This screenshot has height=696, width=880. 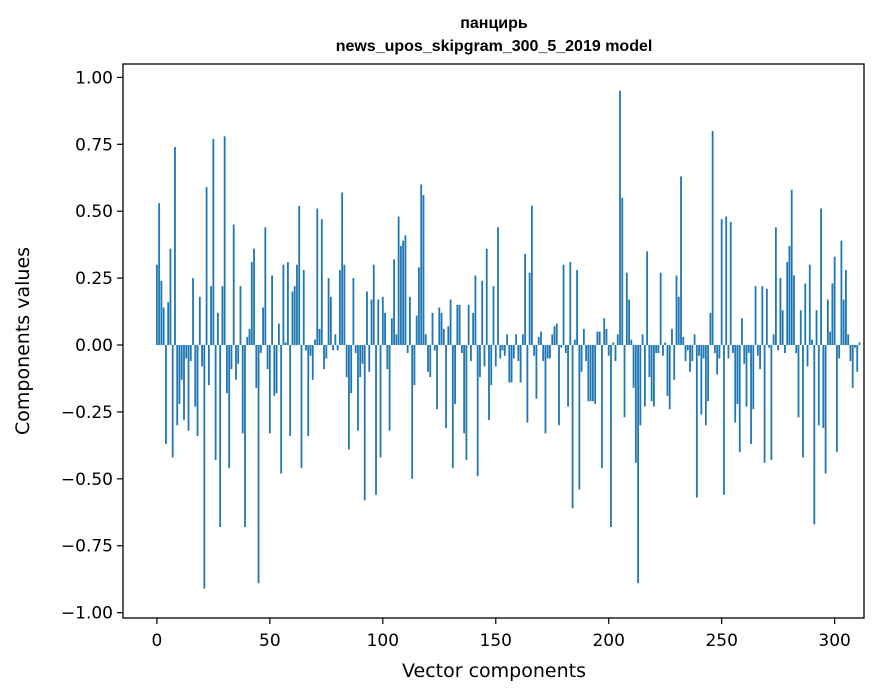 I want to click on y-tick-label: −1.00, so click(x=87, y=614).